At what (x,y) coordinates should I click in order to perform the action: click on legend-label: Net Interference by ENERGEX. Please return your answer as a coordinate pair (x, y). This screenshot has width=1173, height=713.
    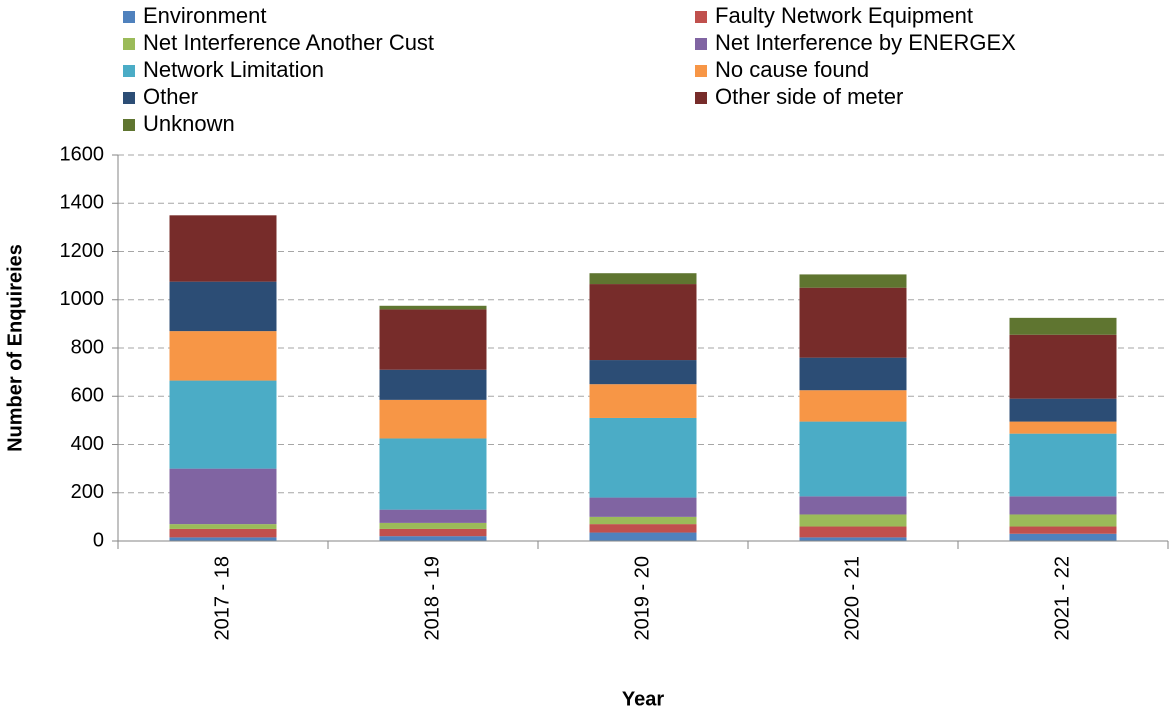
    Looking at the image, I should click on (865, 42).